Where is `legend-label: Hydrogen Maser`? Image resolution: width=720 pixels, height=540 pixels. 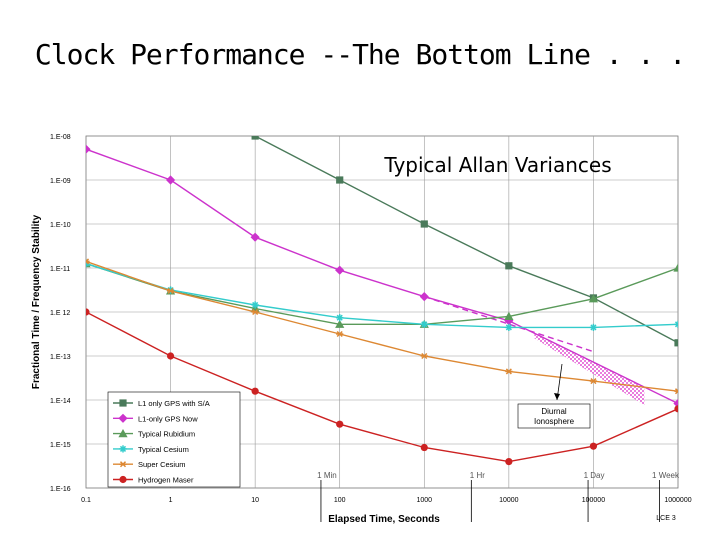 legend-label: Hydrogen Maser is located at coordinates (166, 480).